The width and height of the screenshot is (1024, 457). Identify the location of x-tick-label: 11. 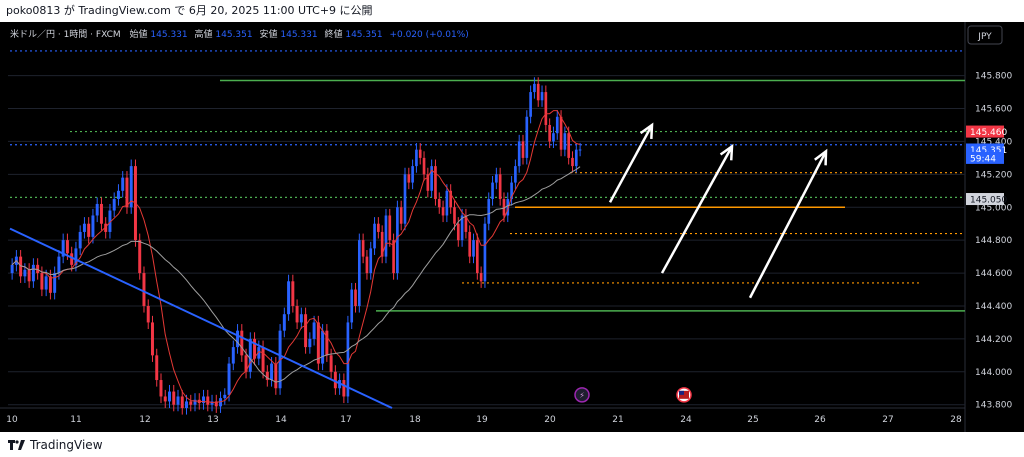
(75, 420).